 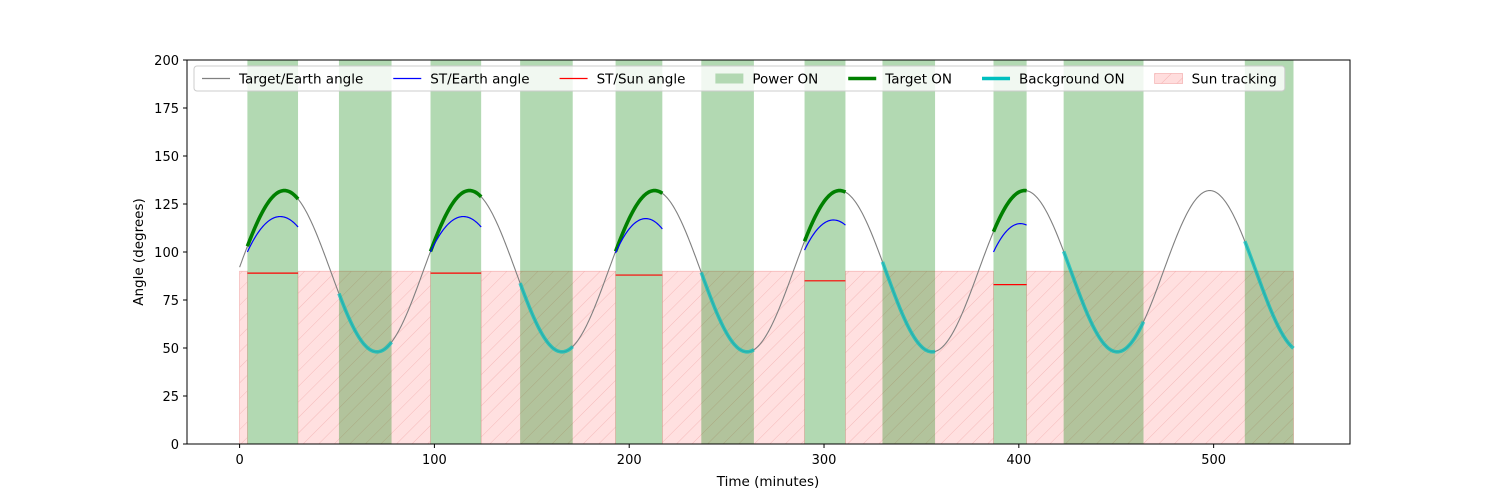 I want to click on y-axis-label: Angle (degrees), so click(x=139, y=252).